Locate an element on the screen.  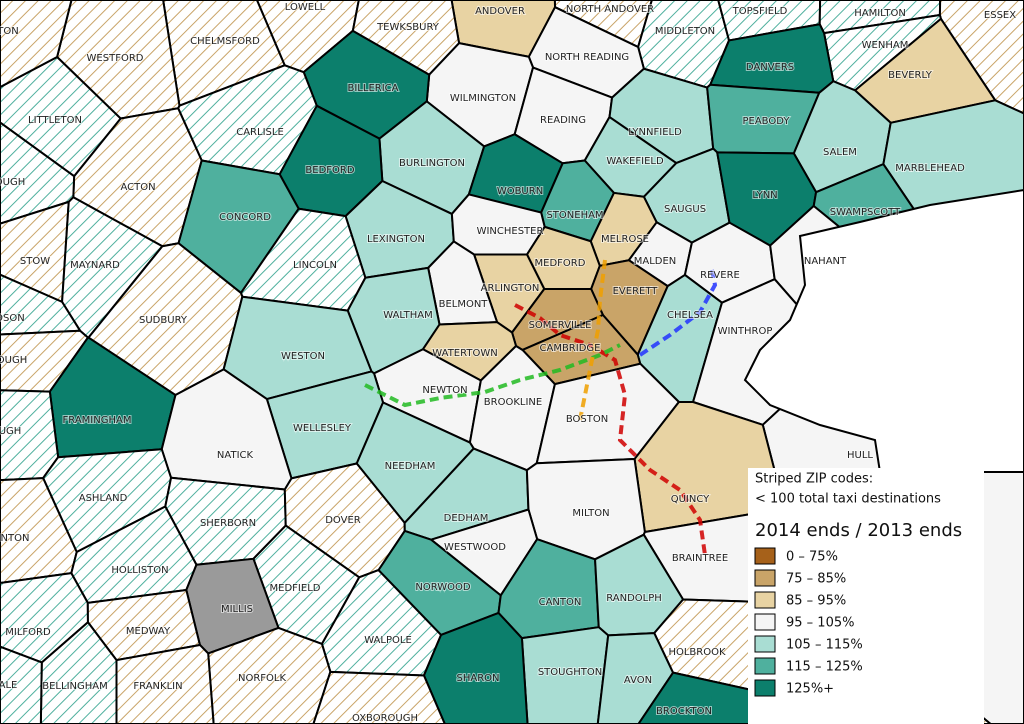
town-label: BOSTON is located at coordinates (587, 419).